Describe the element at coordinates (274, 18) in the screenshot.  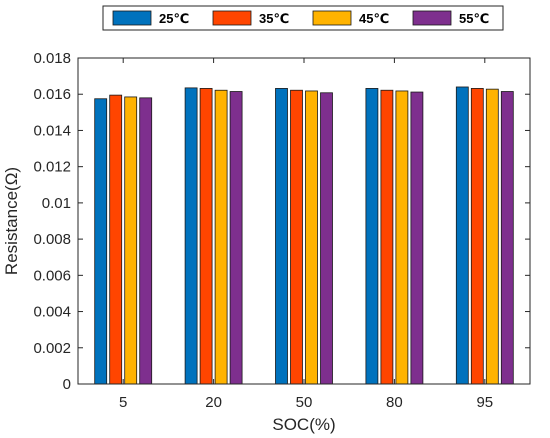
I see `legend-label: 35℃` at that location.